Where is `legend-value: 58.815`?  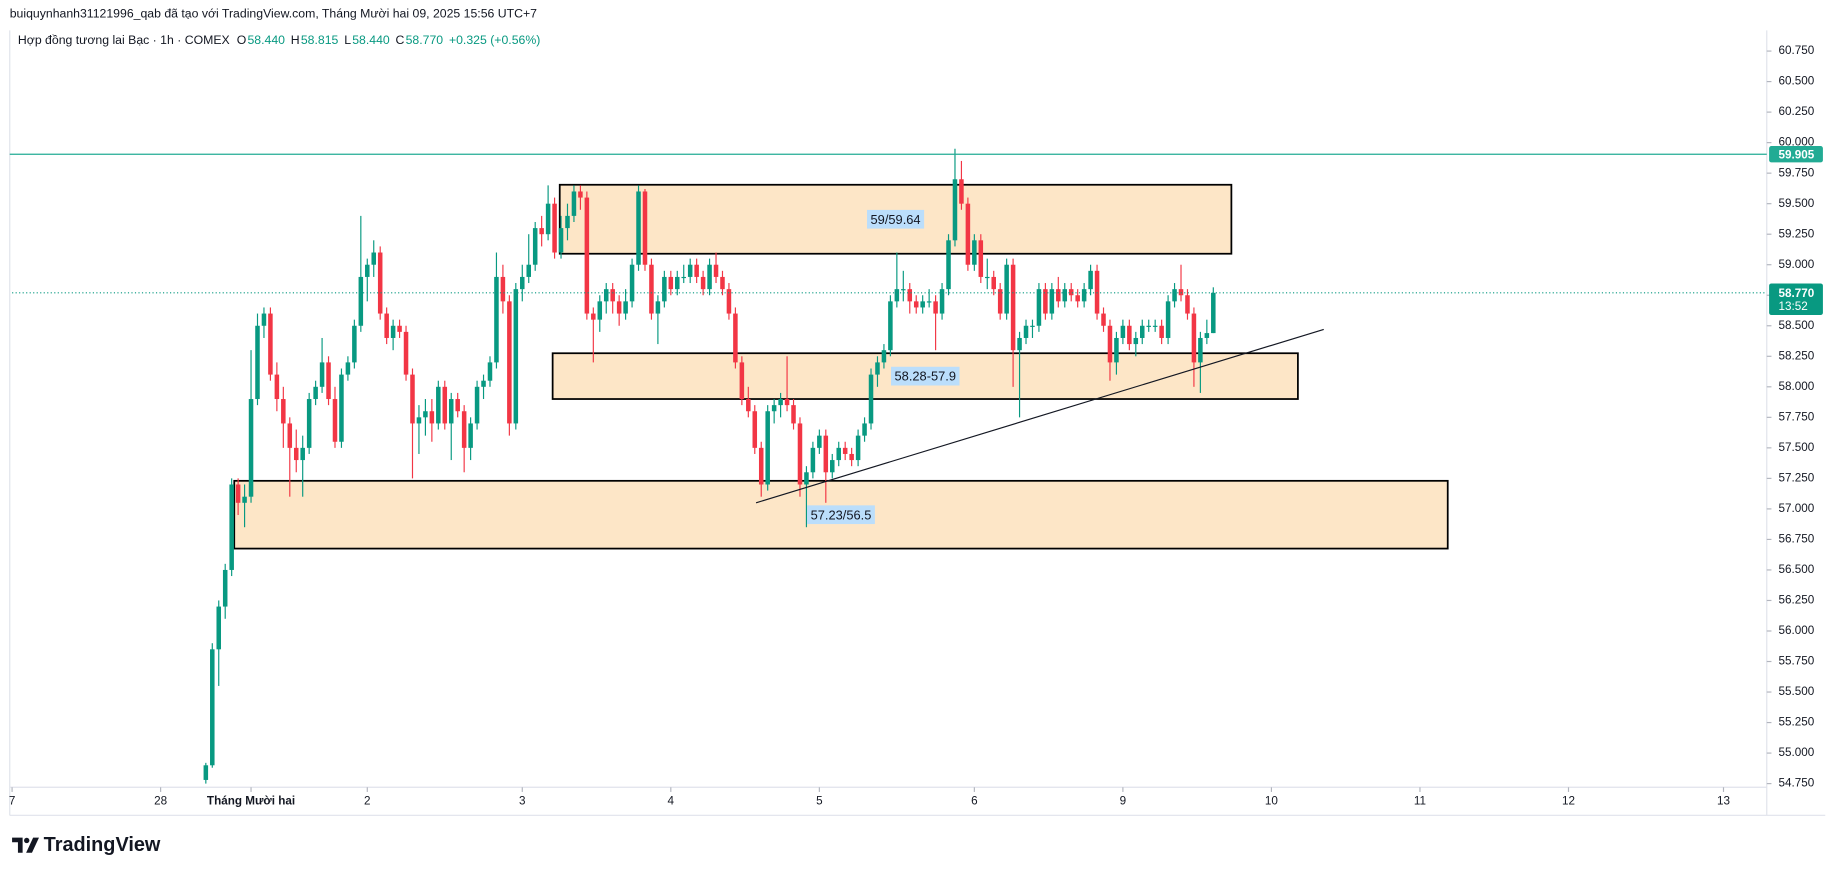 legend-value: 58.815 is located at coordinates (320, 40).